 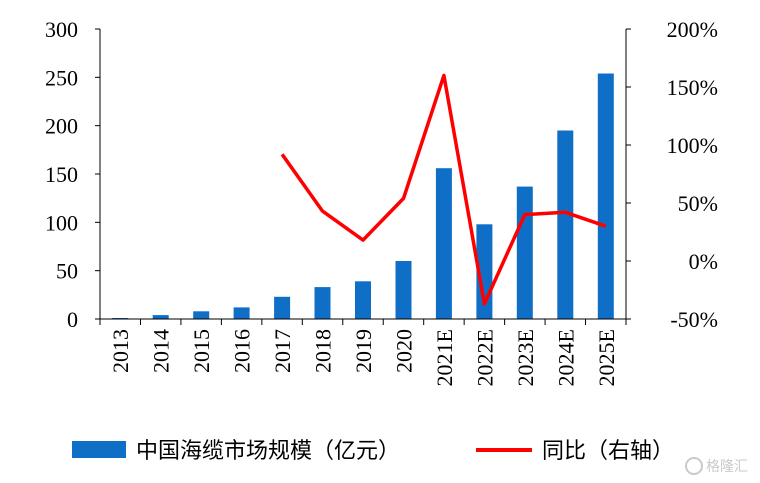 What do you see at coordinates (703, 261) in the screenshot?
I see `y-right-tick-label: 0%` at bounding box center [703, 261].